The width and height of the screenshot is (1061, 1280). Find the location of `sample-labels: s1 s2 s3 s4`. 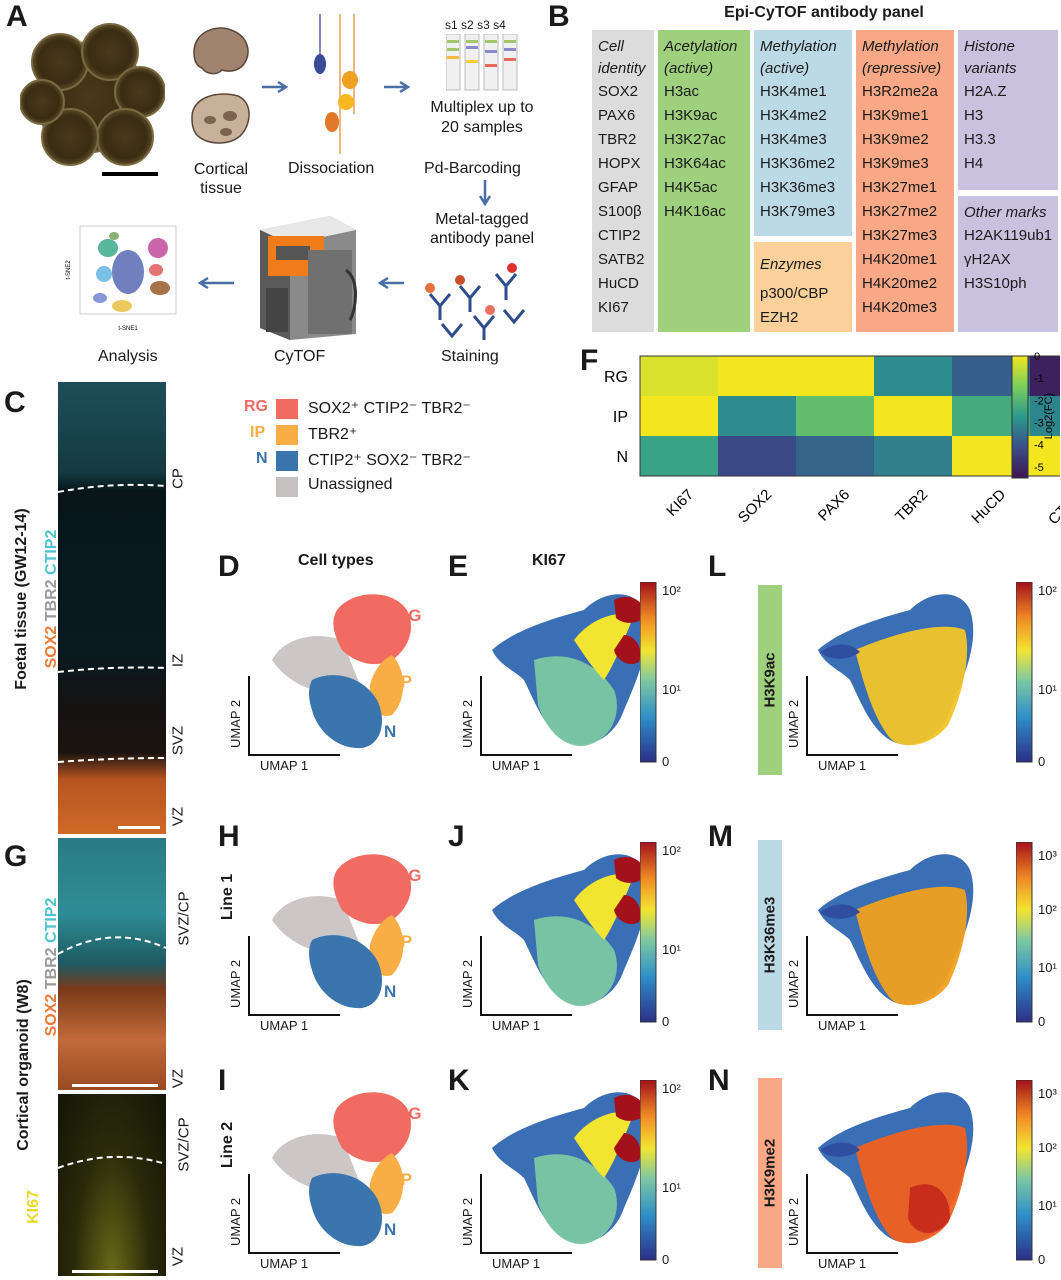

sample-labels: s1 s2 s3 s4 is located at coordinates (475, 25).